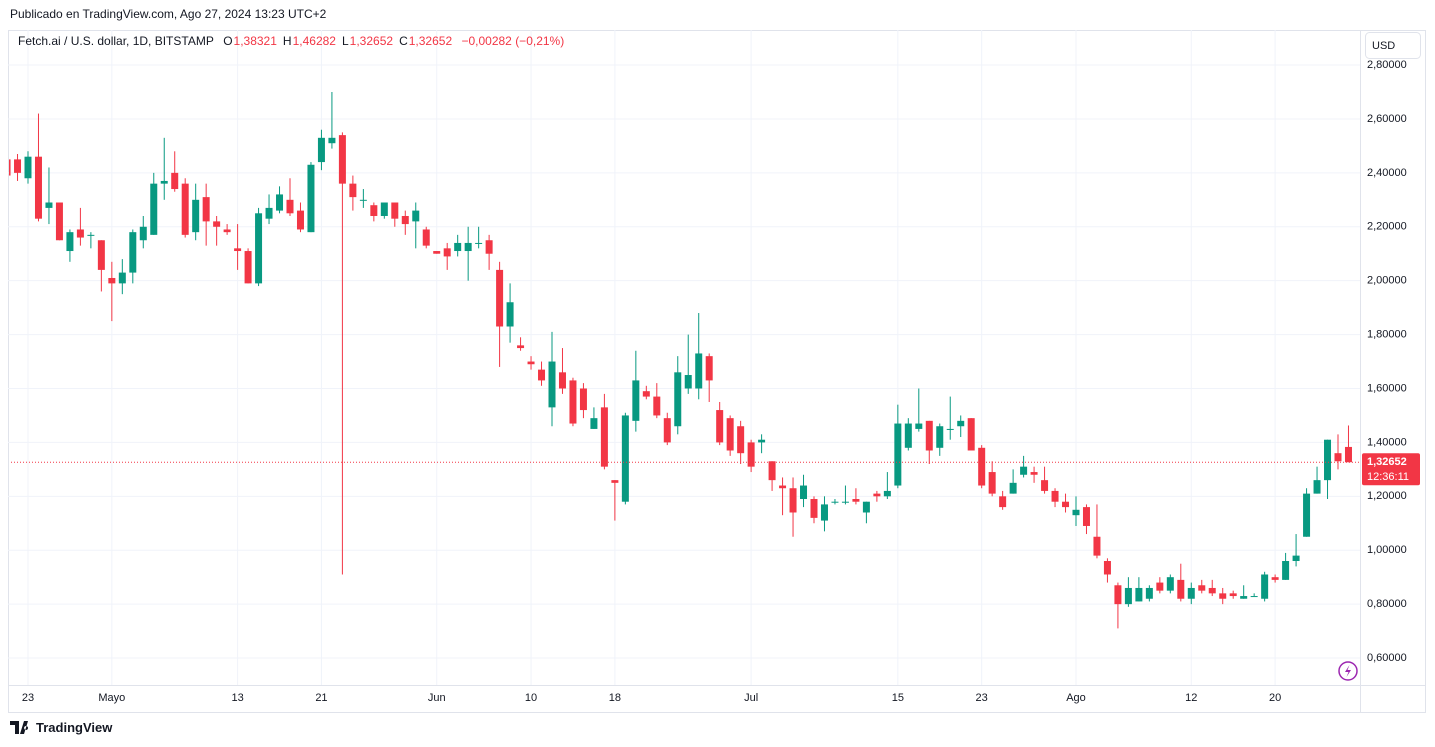 The height and width of the screenshot is (747, 1435). I want to click on alert-bolt, so click(1348, 671).